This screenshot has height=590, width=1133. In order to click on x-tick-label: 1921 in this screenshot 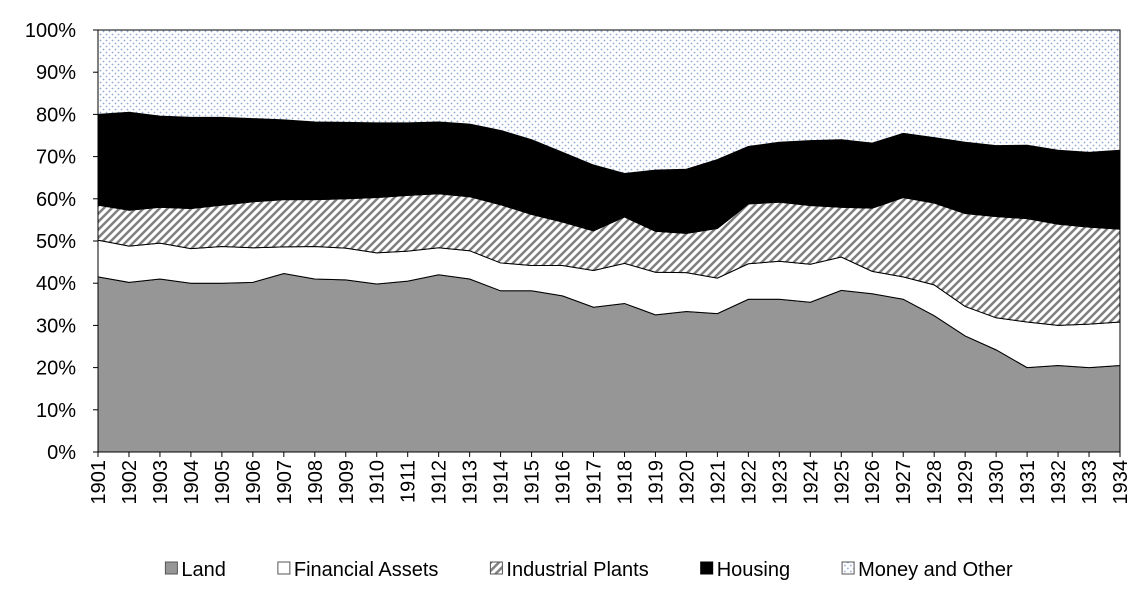, I will do `click(718, 482)`.